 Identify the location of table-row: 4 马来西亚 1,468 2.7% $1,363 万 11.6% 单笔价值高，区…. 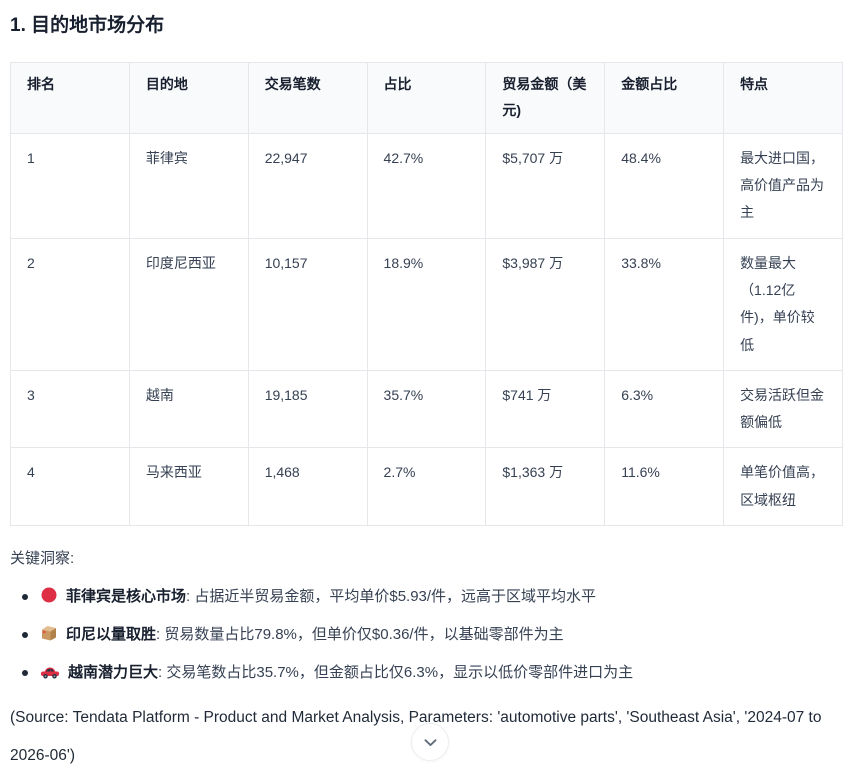
(426, 487).